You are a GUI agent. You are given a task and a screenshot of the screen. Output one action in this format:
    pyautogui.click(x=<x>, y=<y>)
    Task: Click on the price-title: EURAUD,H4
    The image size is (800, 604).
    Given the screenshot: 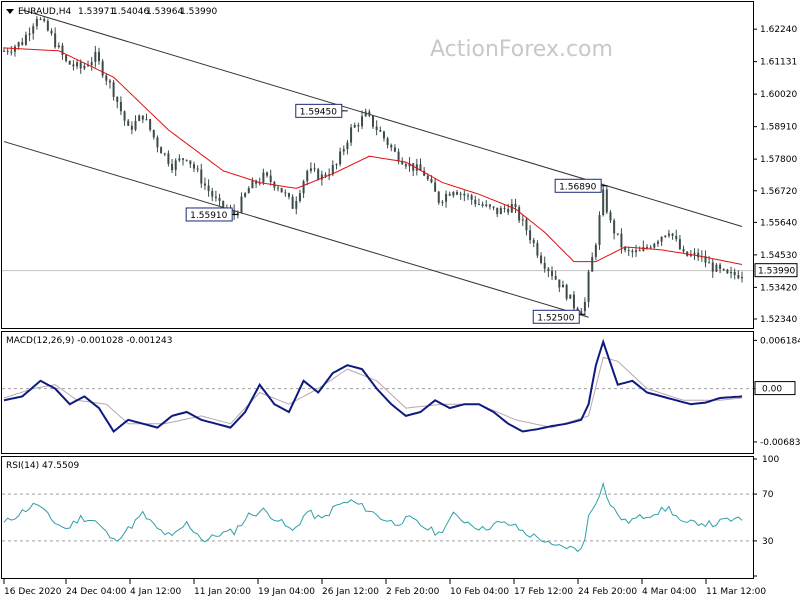 What is the action you would take?
    pyautogui.click(x=44, y=12)
    